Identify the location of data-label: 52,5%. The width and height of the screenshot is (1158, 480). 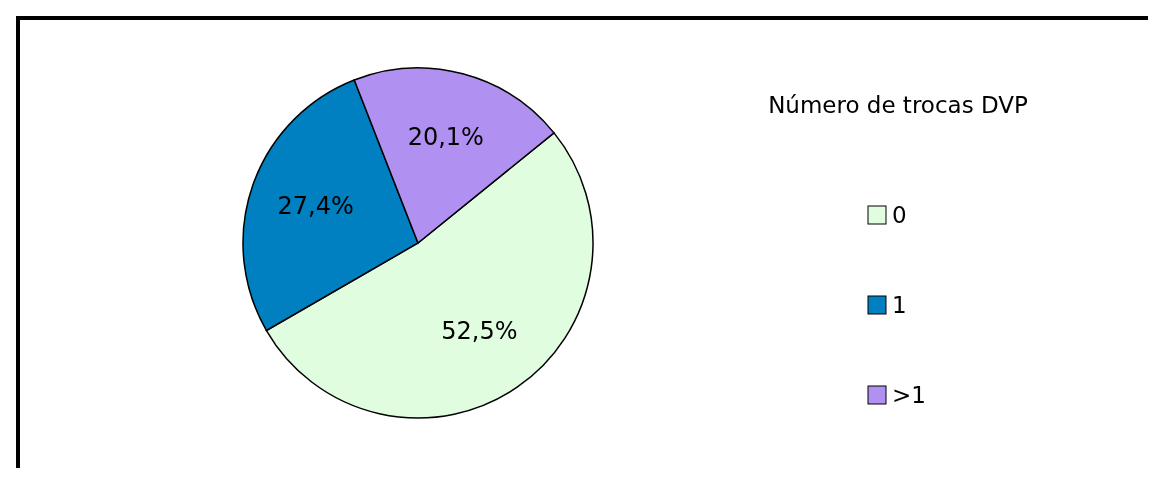
(479, 331).